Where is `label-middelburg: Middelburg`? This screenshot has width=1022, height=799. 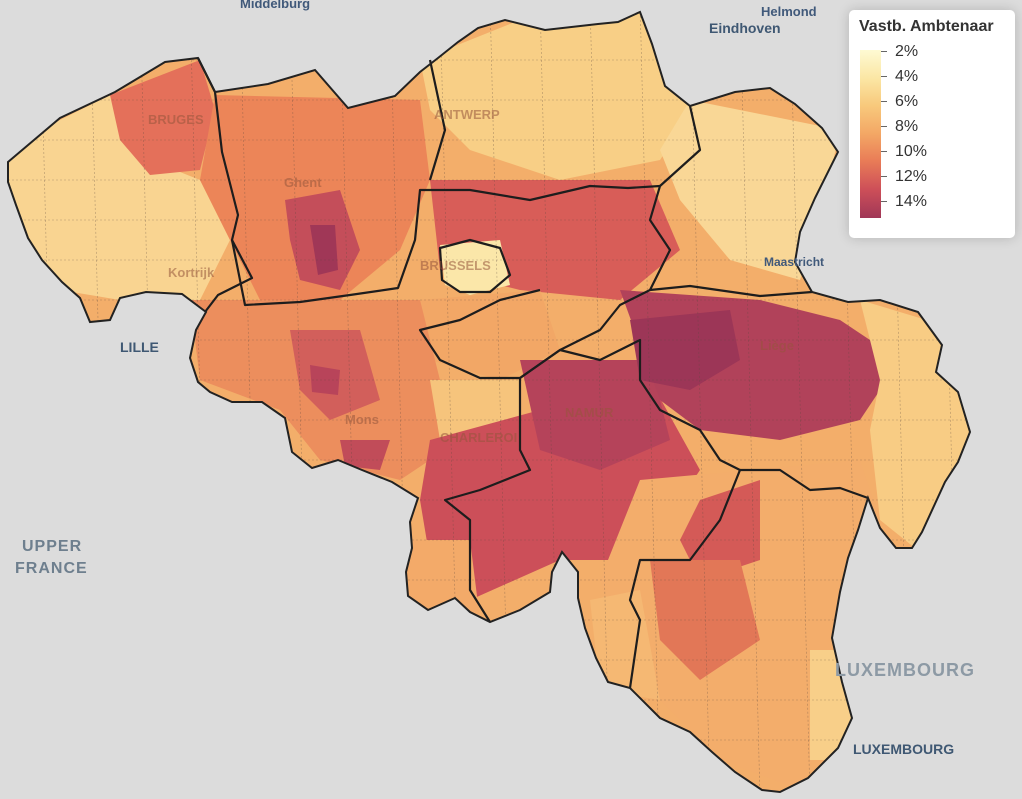 label-middelburg: Middelburg is located at coordinates (275, 5).